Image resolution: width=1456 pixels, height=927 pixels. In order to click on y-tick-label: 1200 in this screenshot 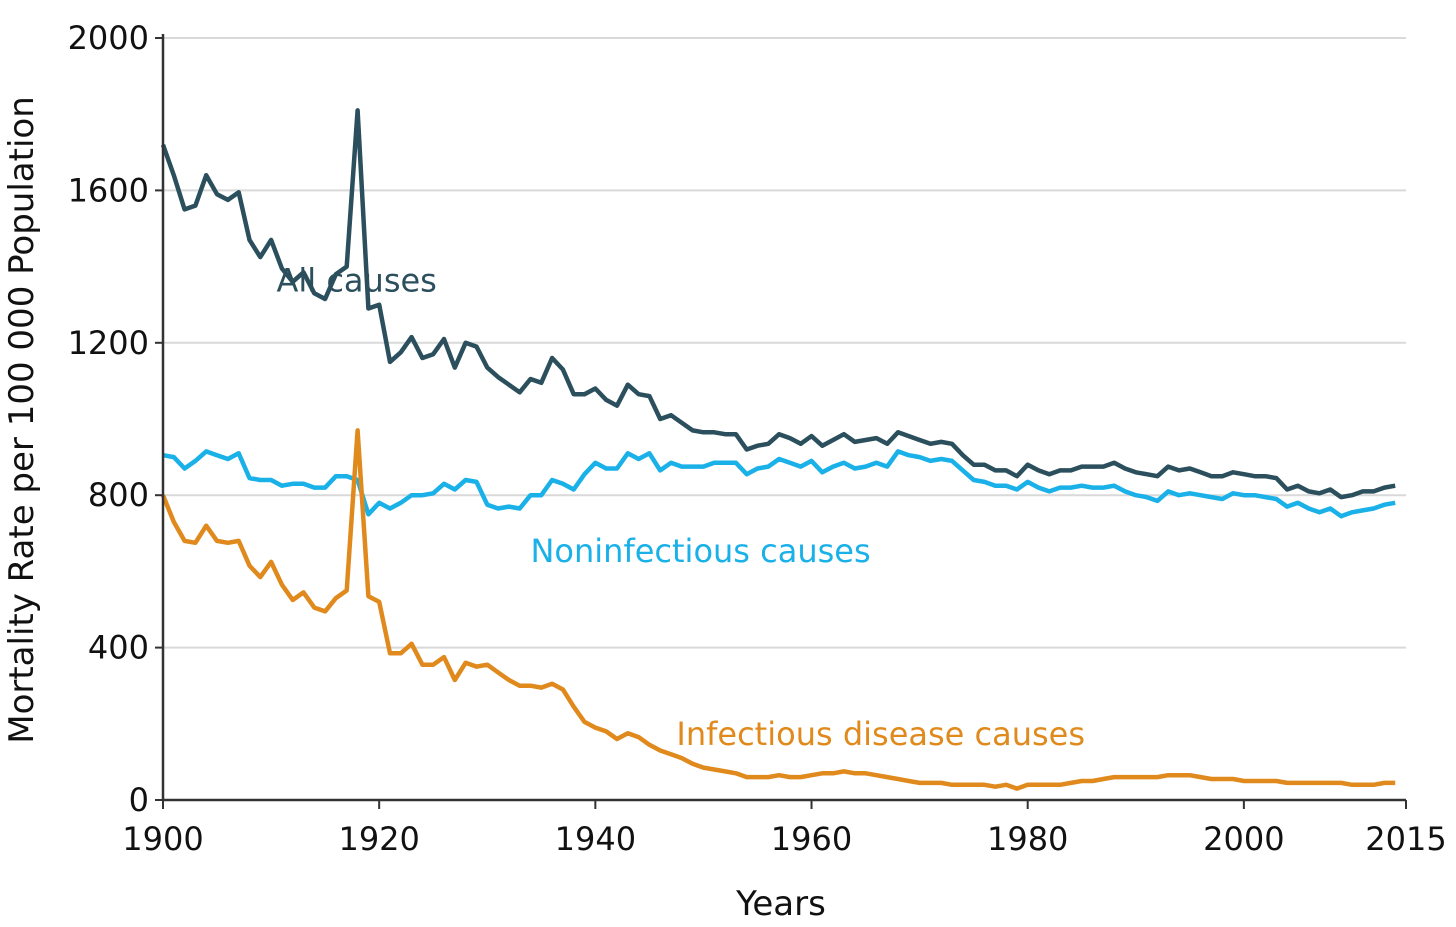, I will do `click(108, 343)`.